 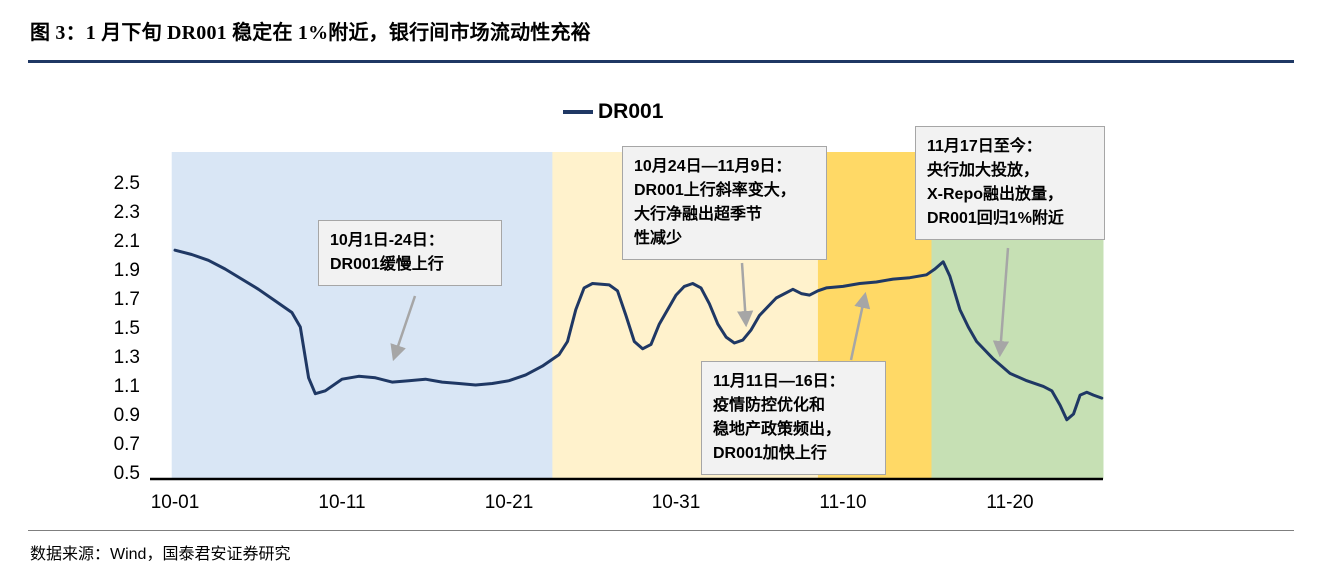 I want to click on y-tick-label: 1.3, so click(x=127, y=357).